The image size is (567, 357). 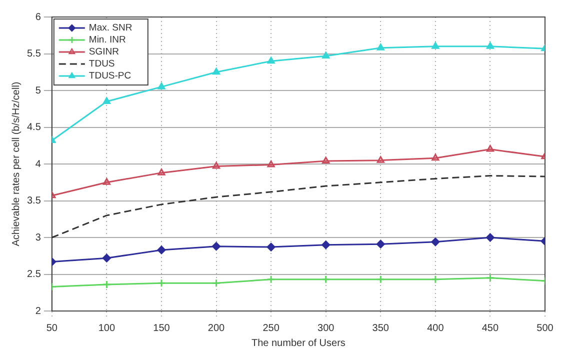 What do you see at coordinates (34, 201) in the screenshot?
I see `y-tick-label: 3.5` at bounding box center [34, 201].